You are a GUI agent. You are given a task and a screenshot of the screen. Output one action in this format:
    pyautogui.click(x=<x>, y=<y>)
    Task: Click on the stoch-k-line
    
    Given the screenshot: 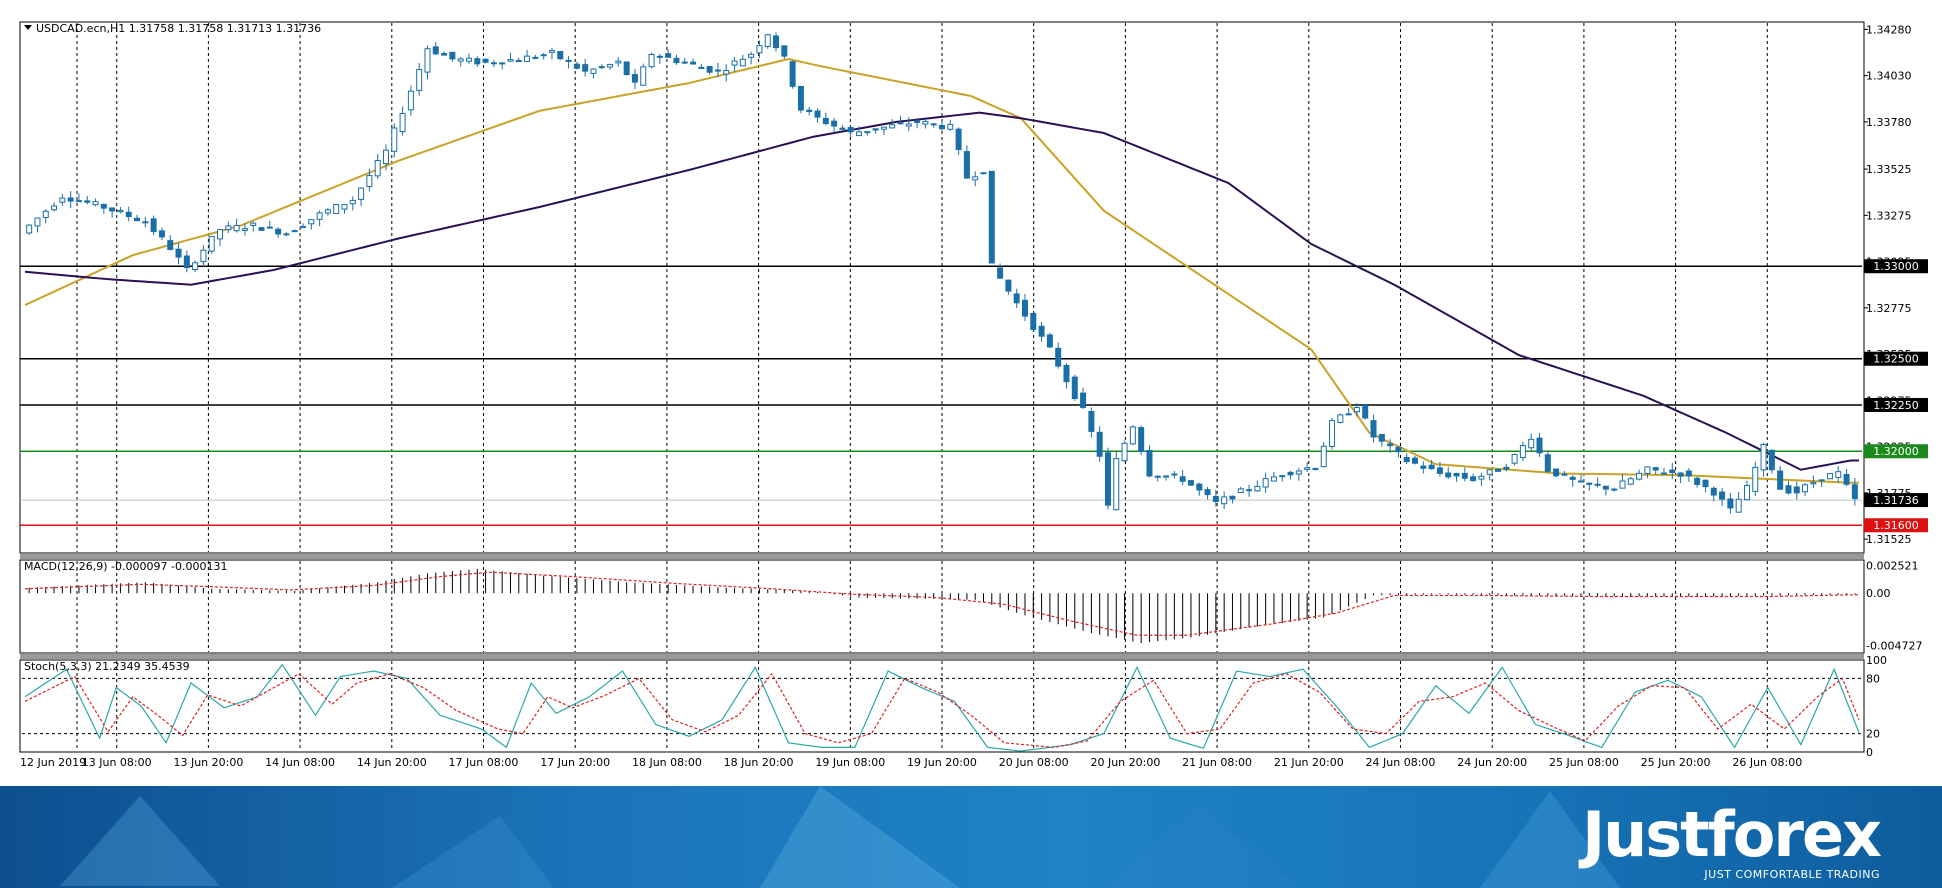 What is the action you would take?
    pyautogui.click(x=942, y=707)
    